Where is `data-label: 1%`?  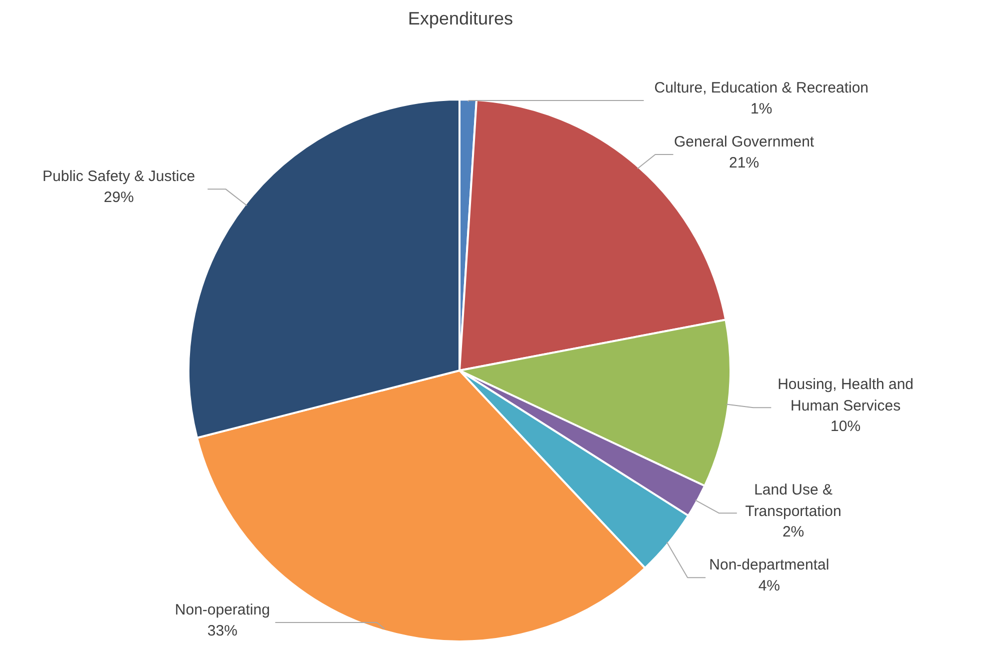
data-label: 1% is located at coordinates (761, 109).